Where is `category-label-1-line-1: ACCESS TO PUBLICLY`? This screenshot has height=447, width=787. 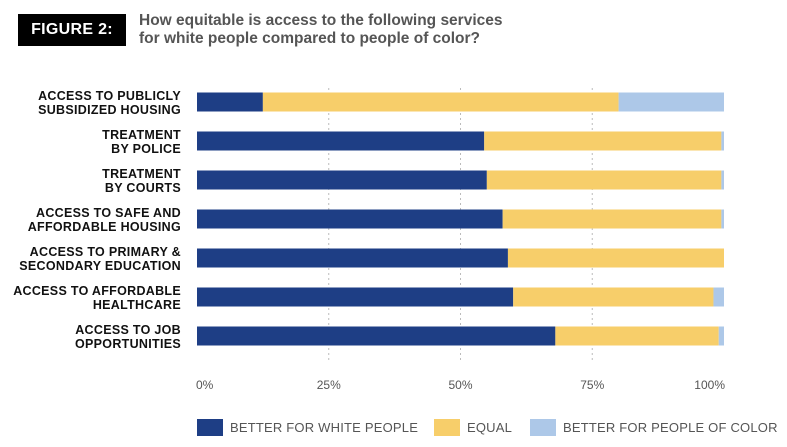
category-label-1-line-1: ACCESS TO PUBLICLY is located at coordinates (109, 96).